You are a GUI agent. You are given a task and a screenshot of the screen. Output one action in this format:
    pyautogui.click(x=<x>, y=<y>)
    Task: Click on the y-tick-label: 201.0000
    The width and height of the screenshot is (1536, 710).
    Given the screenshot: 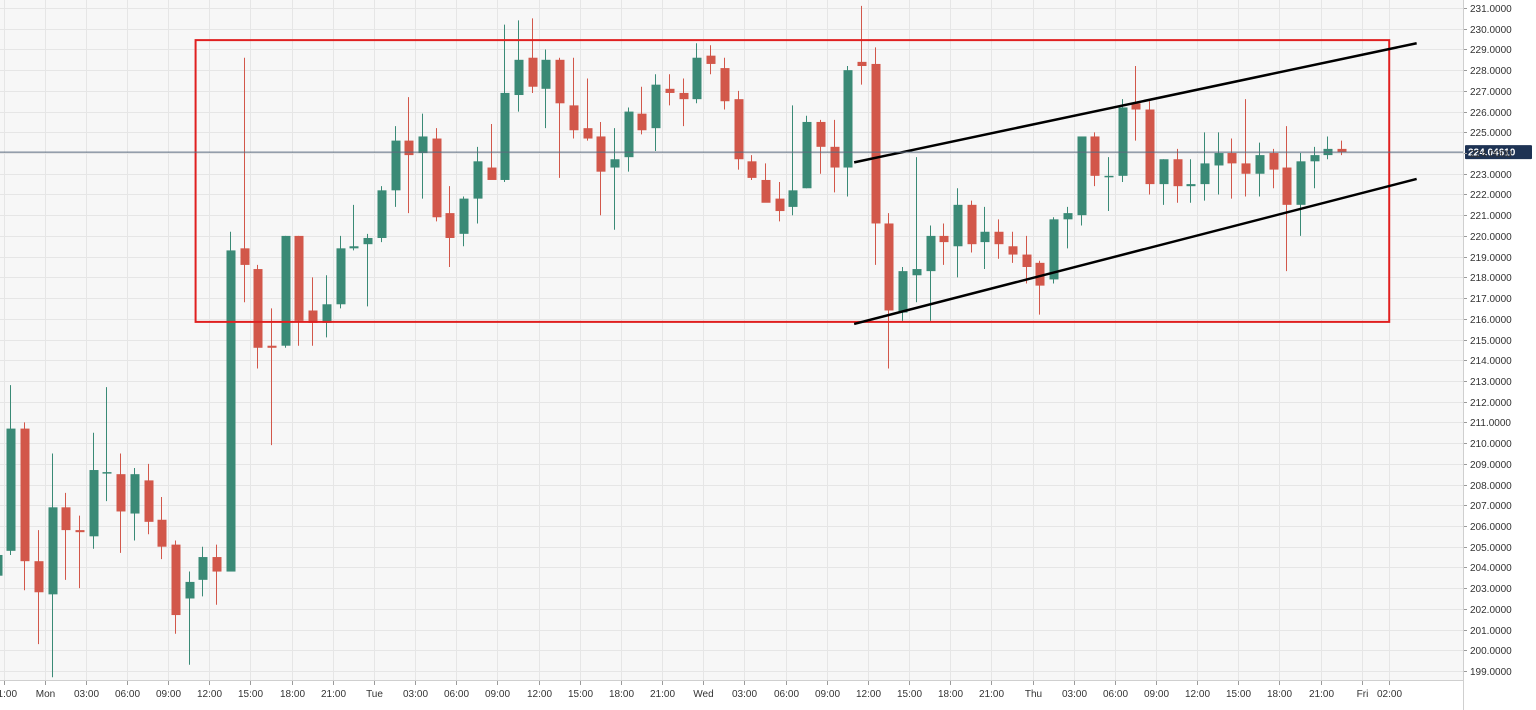 What is the action you would take?
    pyautogui.click(x=1491, y=631)
    